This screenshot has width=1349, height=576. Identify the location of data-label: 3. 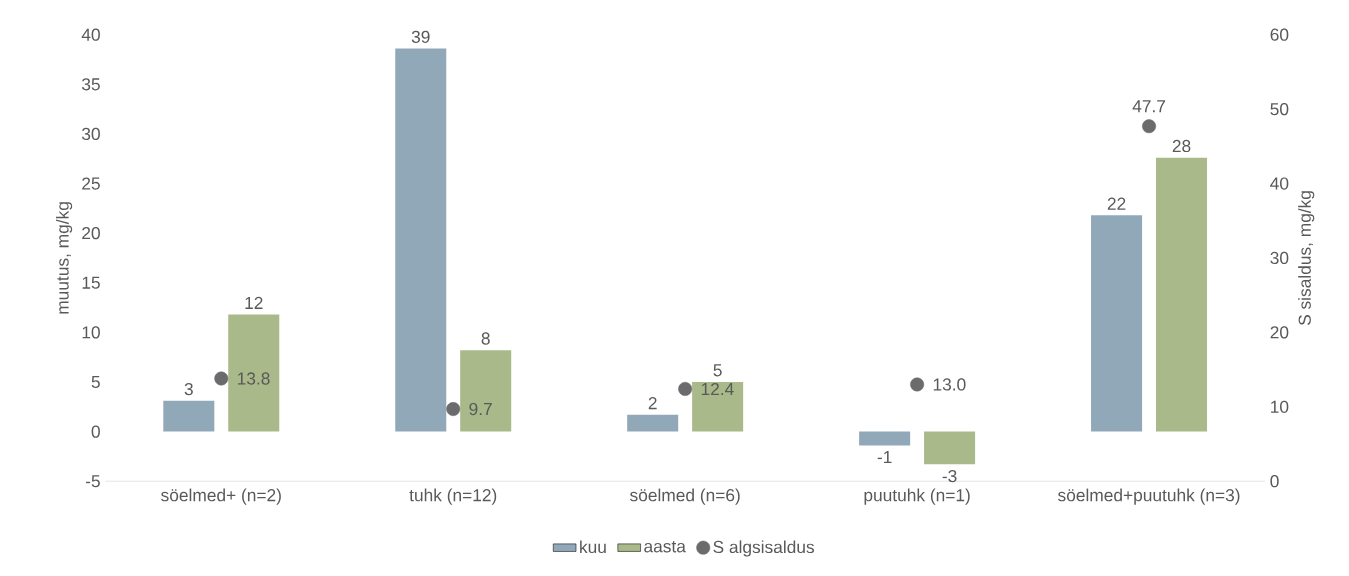
(188, 389).